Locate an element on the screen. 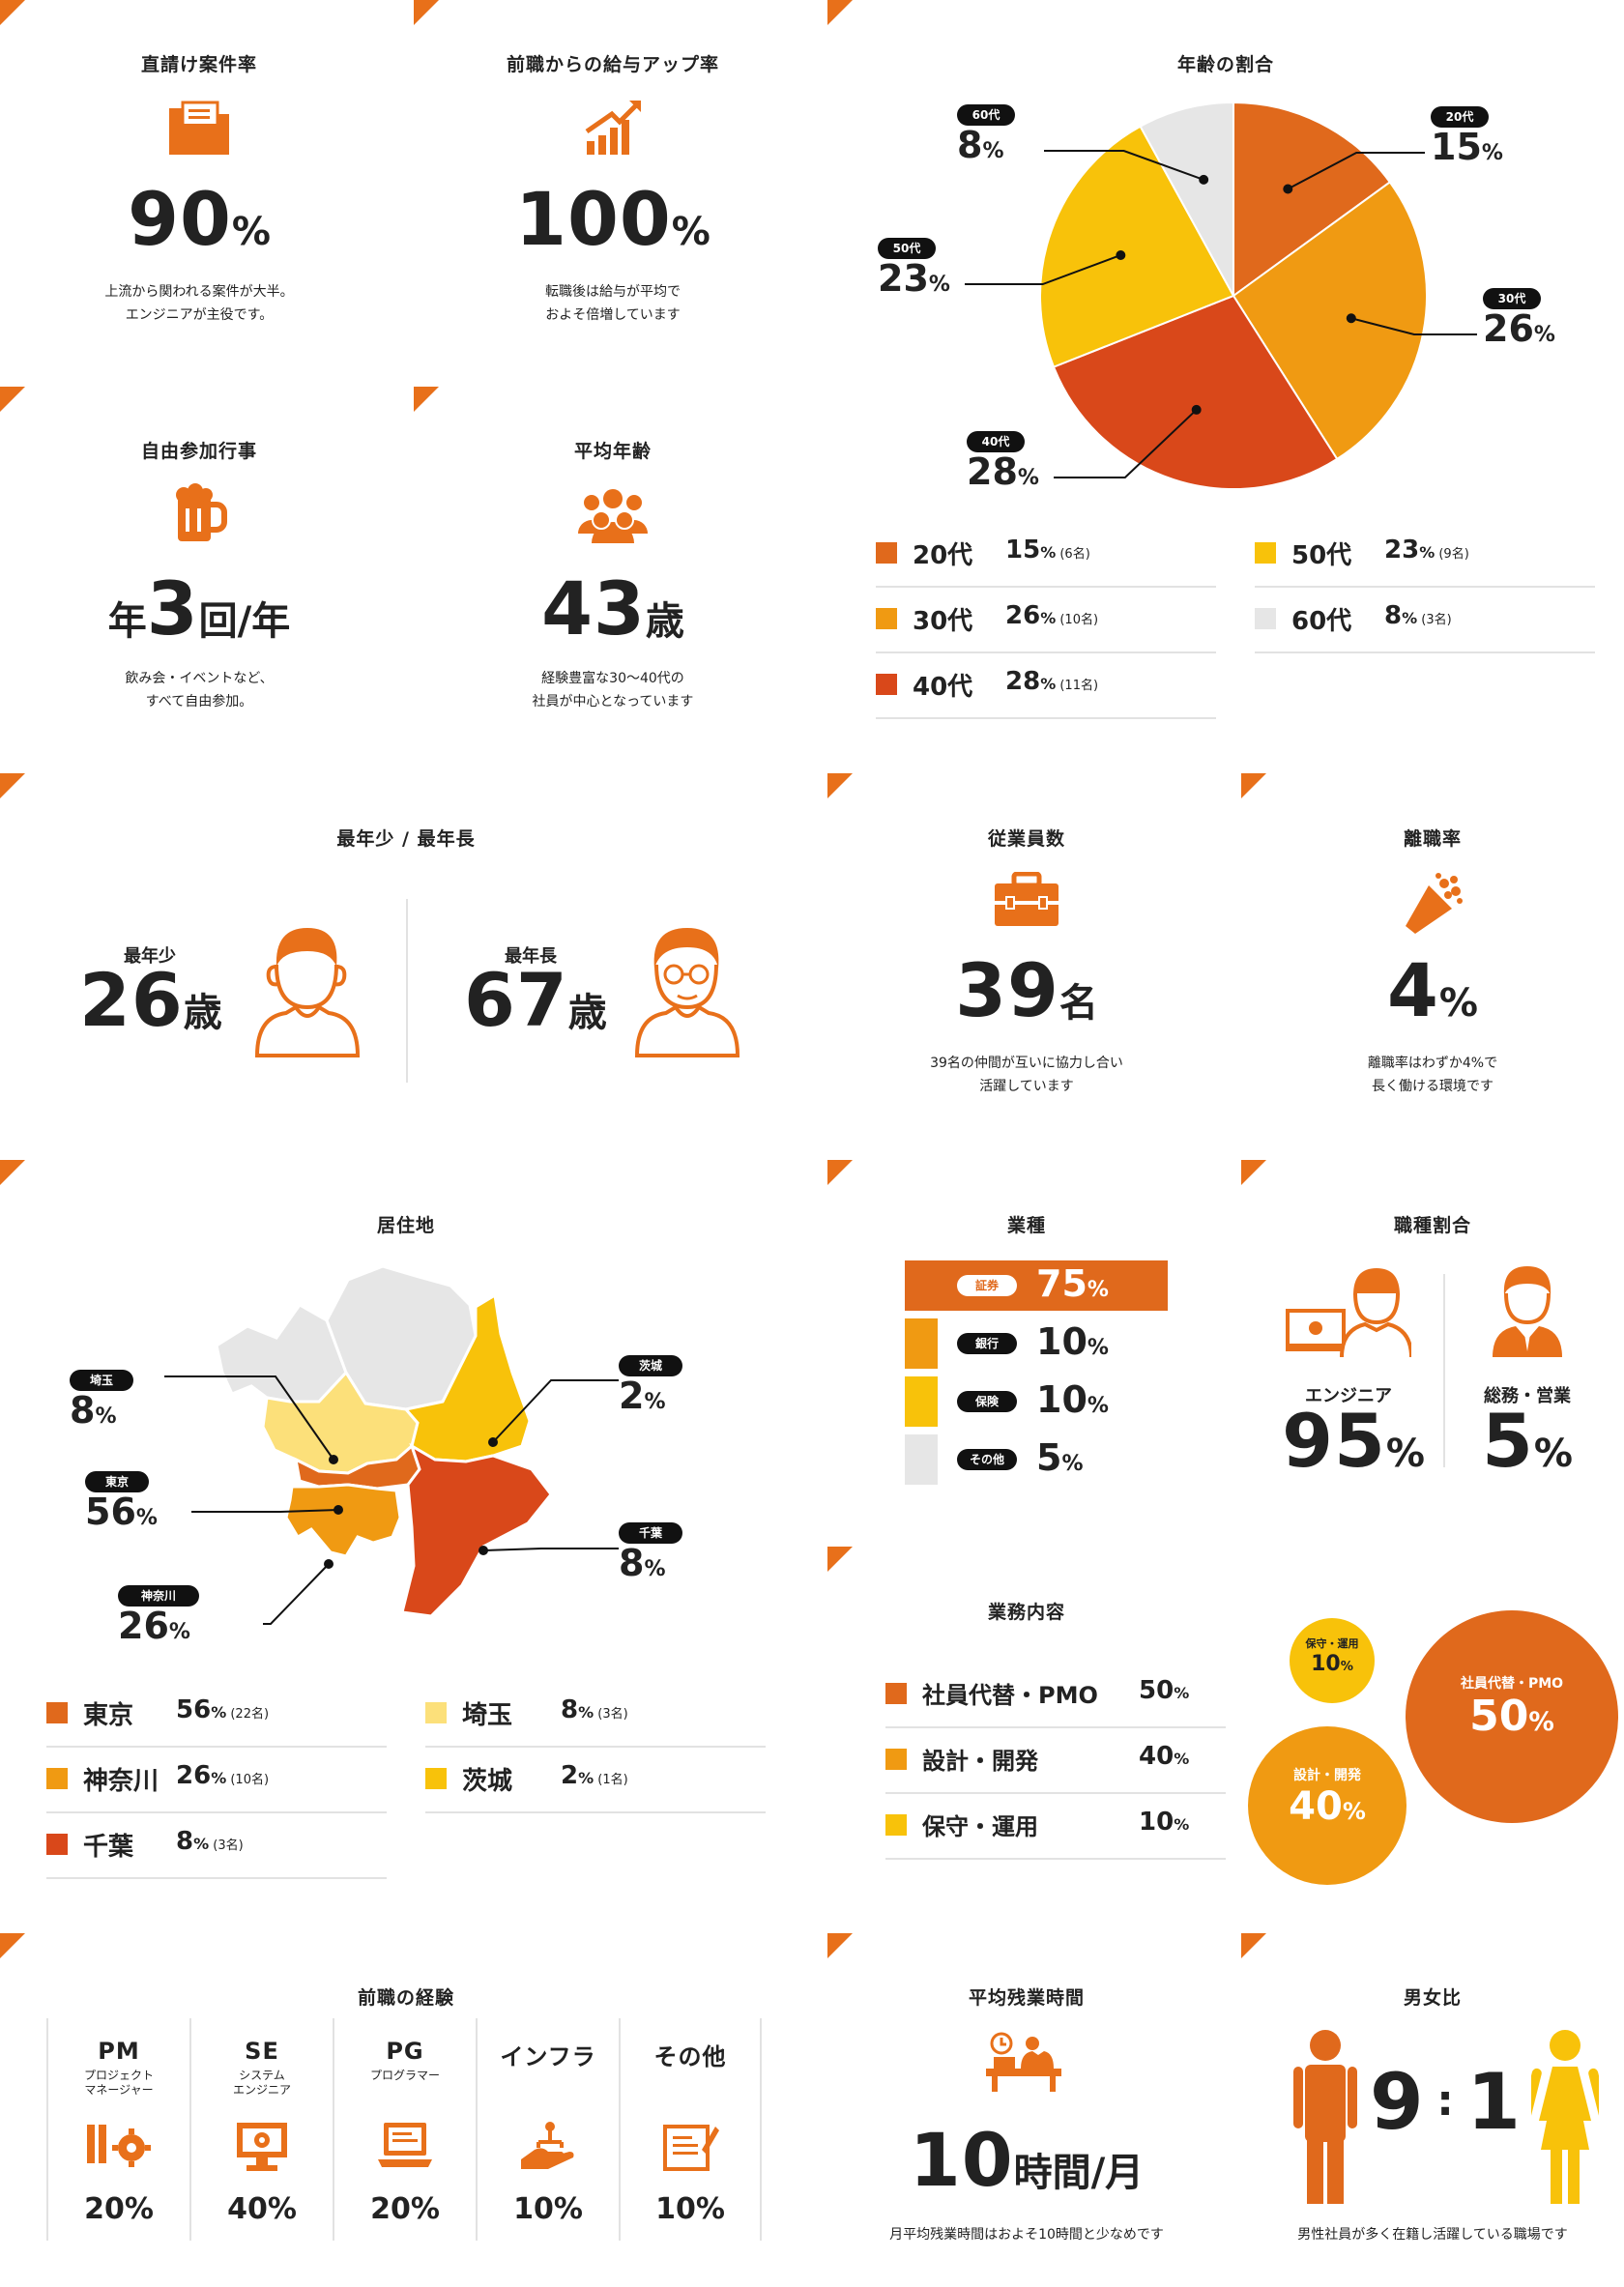 Image resolution: width=1624 pixels, height=2287 pixels. document-icon is located at coordinates (691, 2149).